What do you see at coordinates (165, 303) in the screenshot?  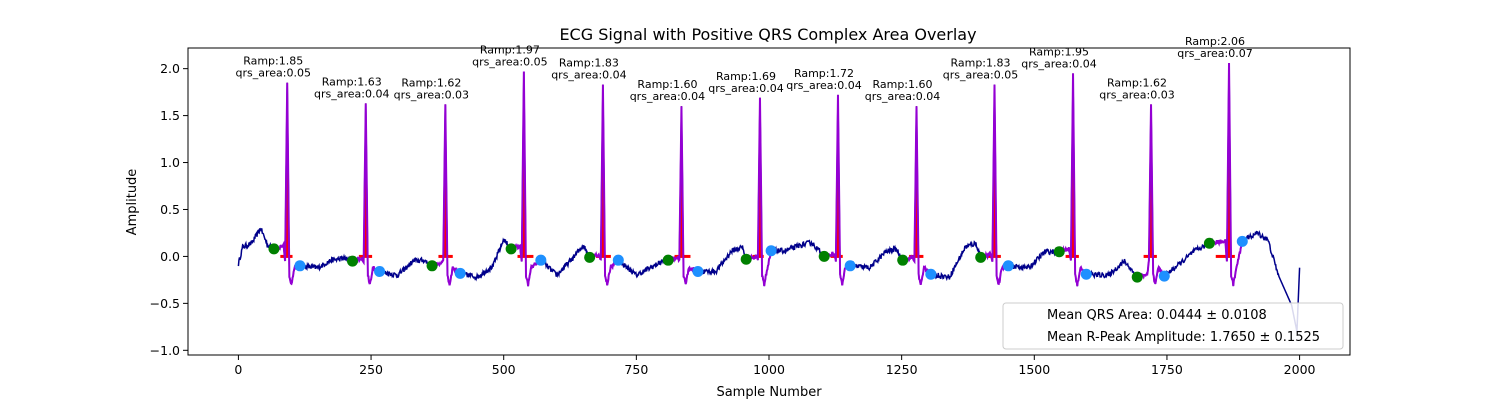 I see `y-tick-label: −0.5` at bounding box center [165, 303].